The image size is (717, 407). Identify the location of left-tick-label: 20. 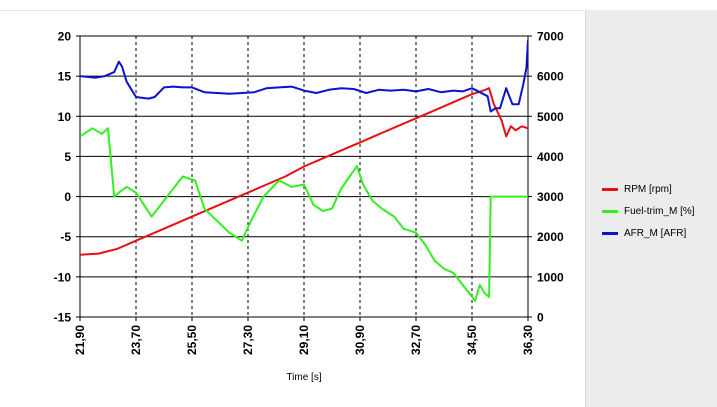
(65, 37).